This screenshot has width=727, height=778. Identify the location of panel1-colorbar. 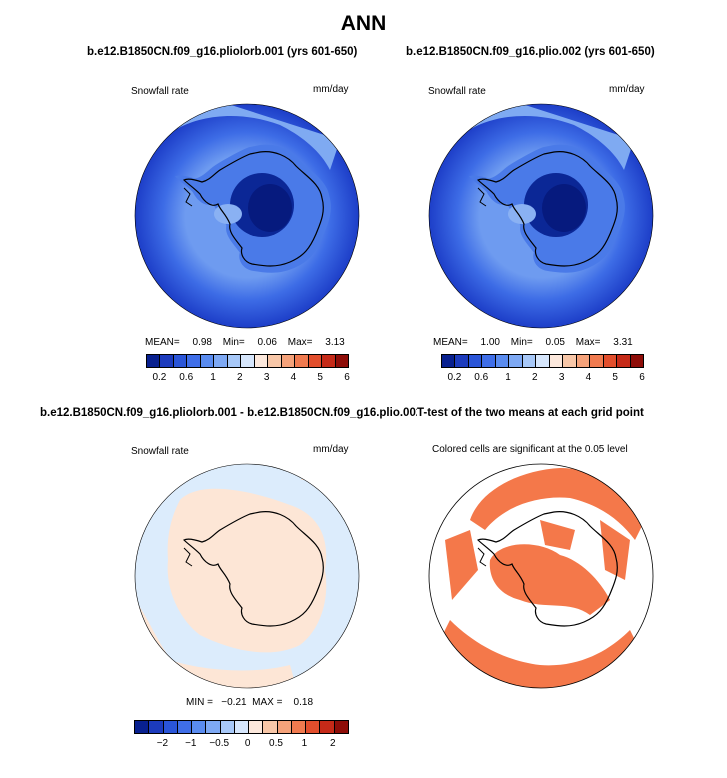
(247, 361).